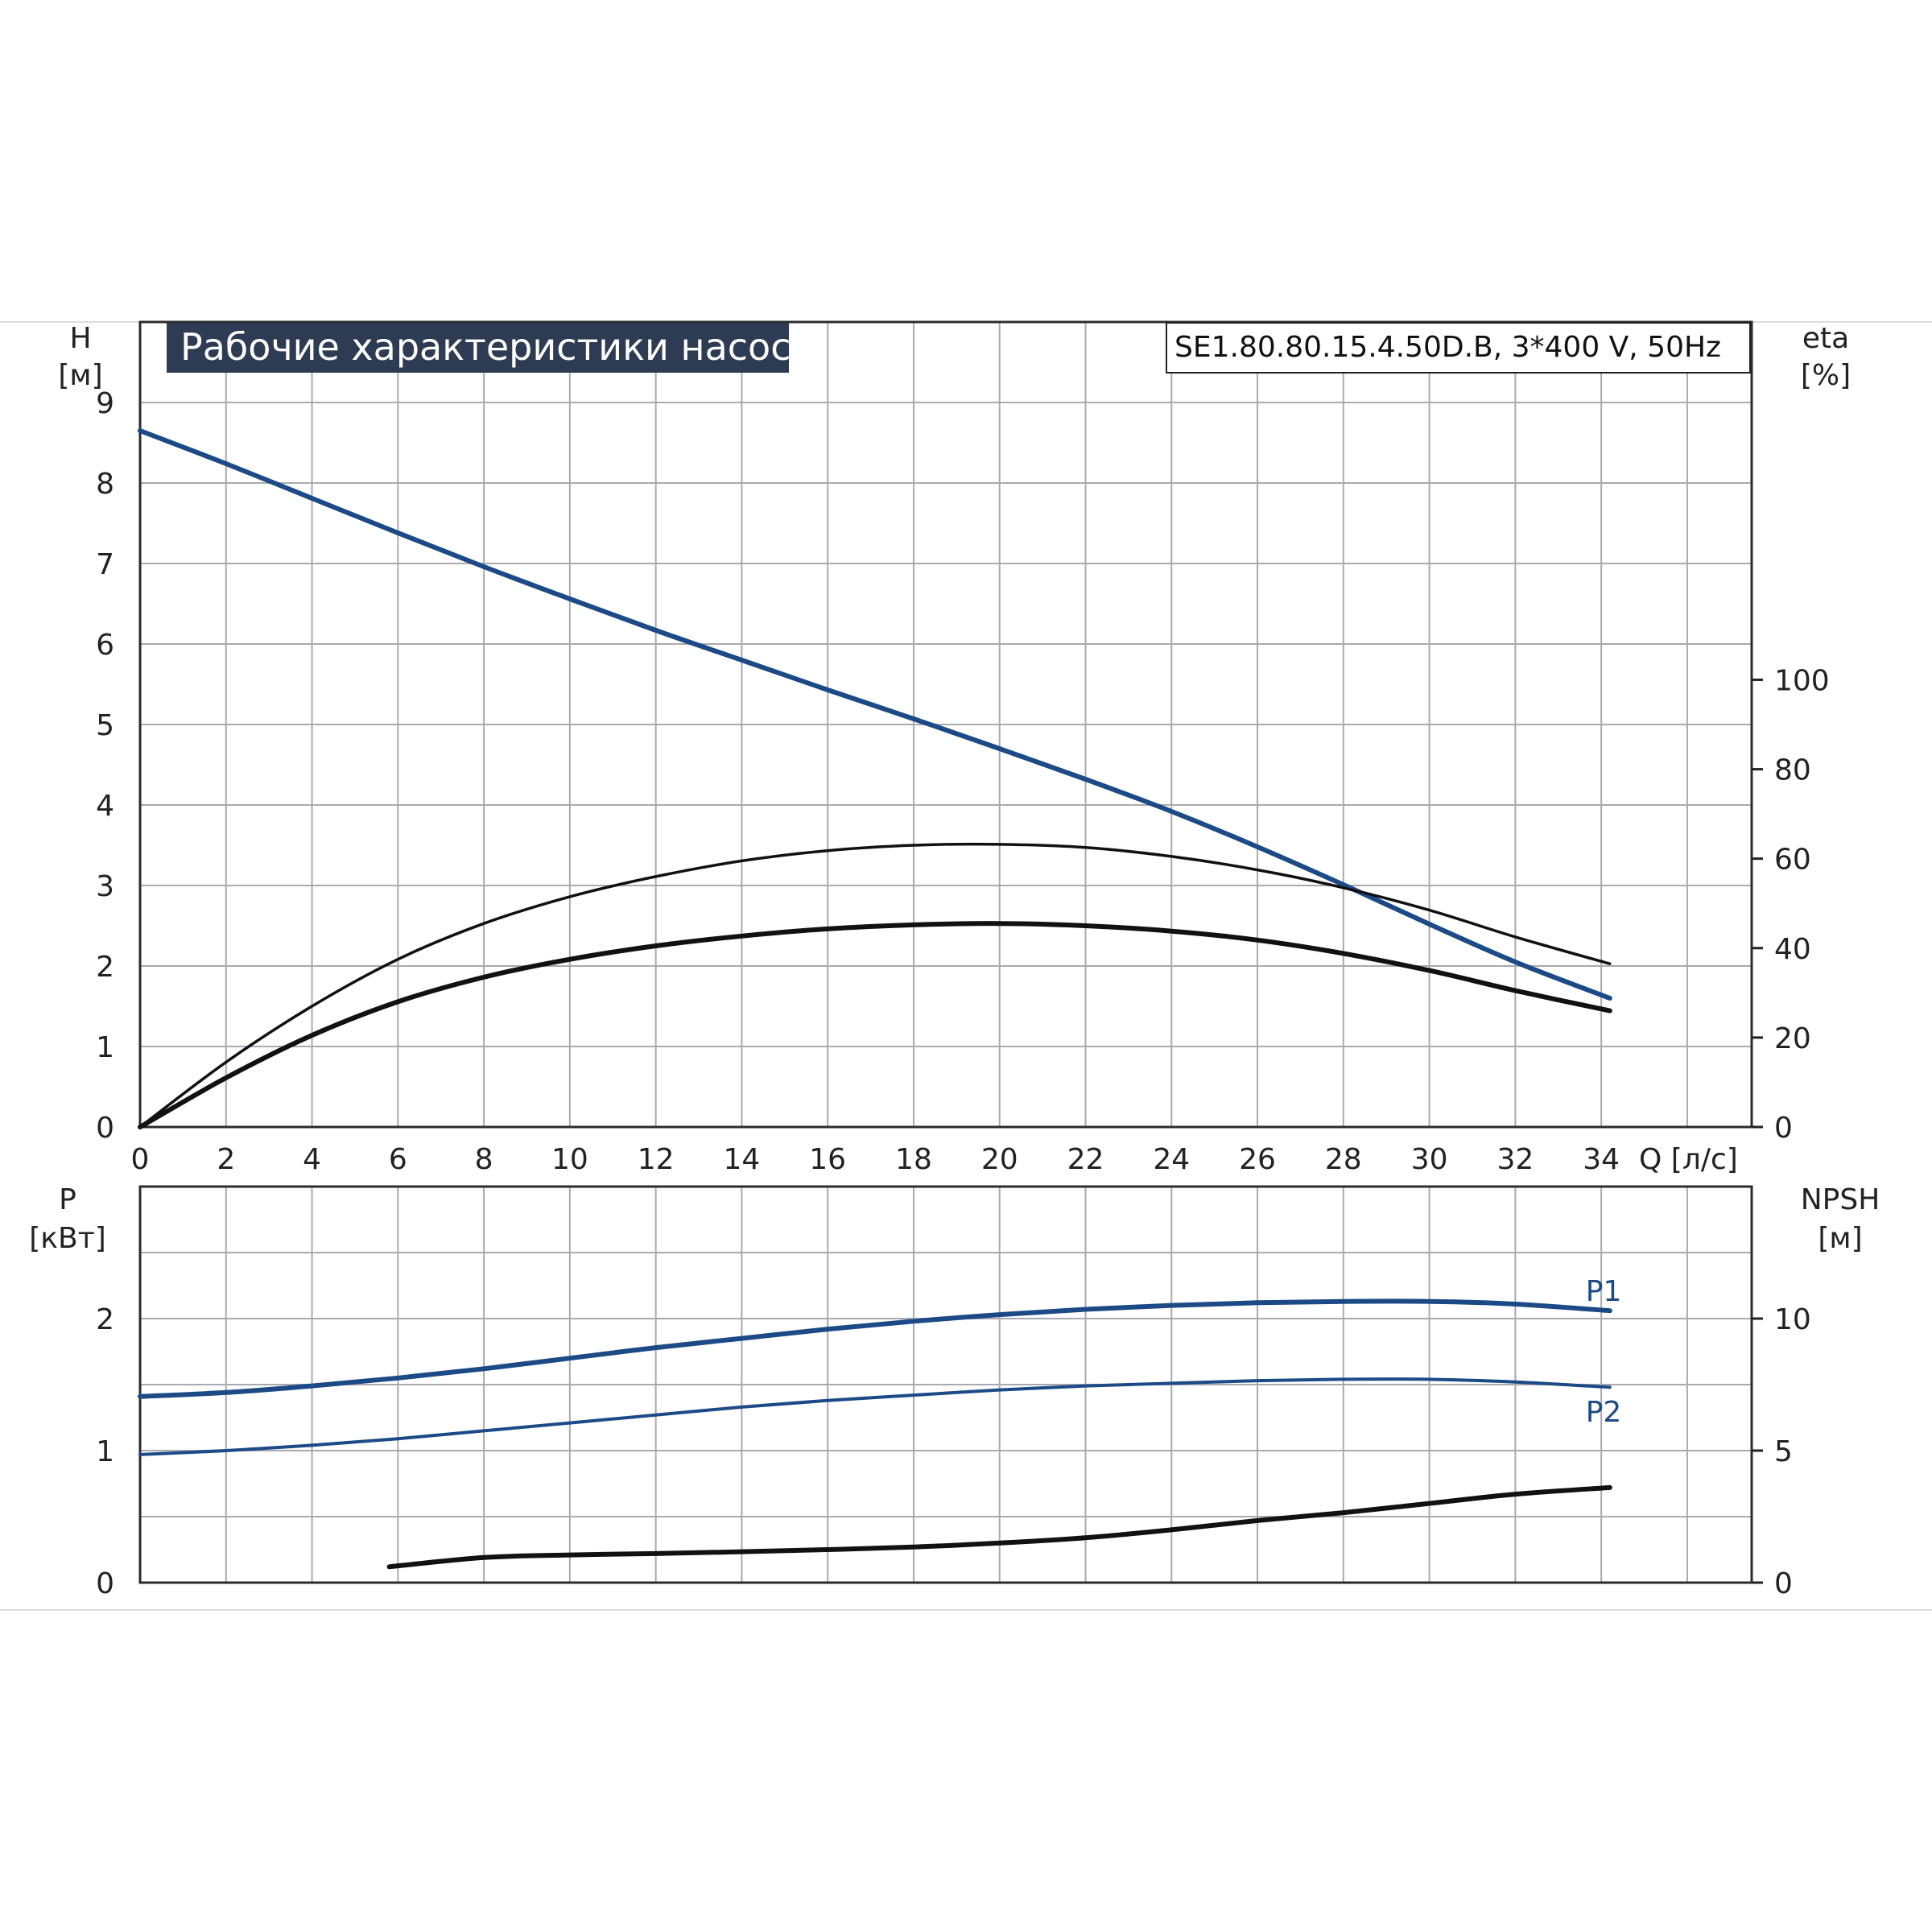 Image resolution: width=1932 pixels, height=1932 pixels. Describe the element at coordinates (105, 725) in the screenshot. I see `y-tick-label: 5` at that location.